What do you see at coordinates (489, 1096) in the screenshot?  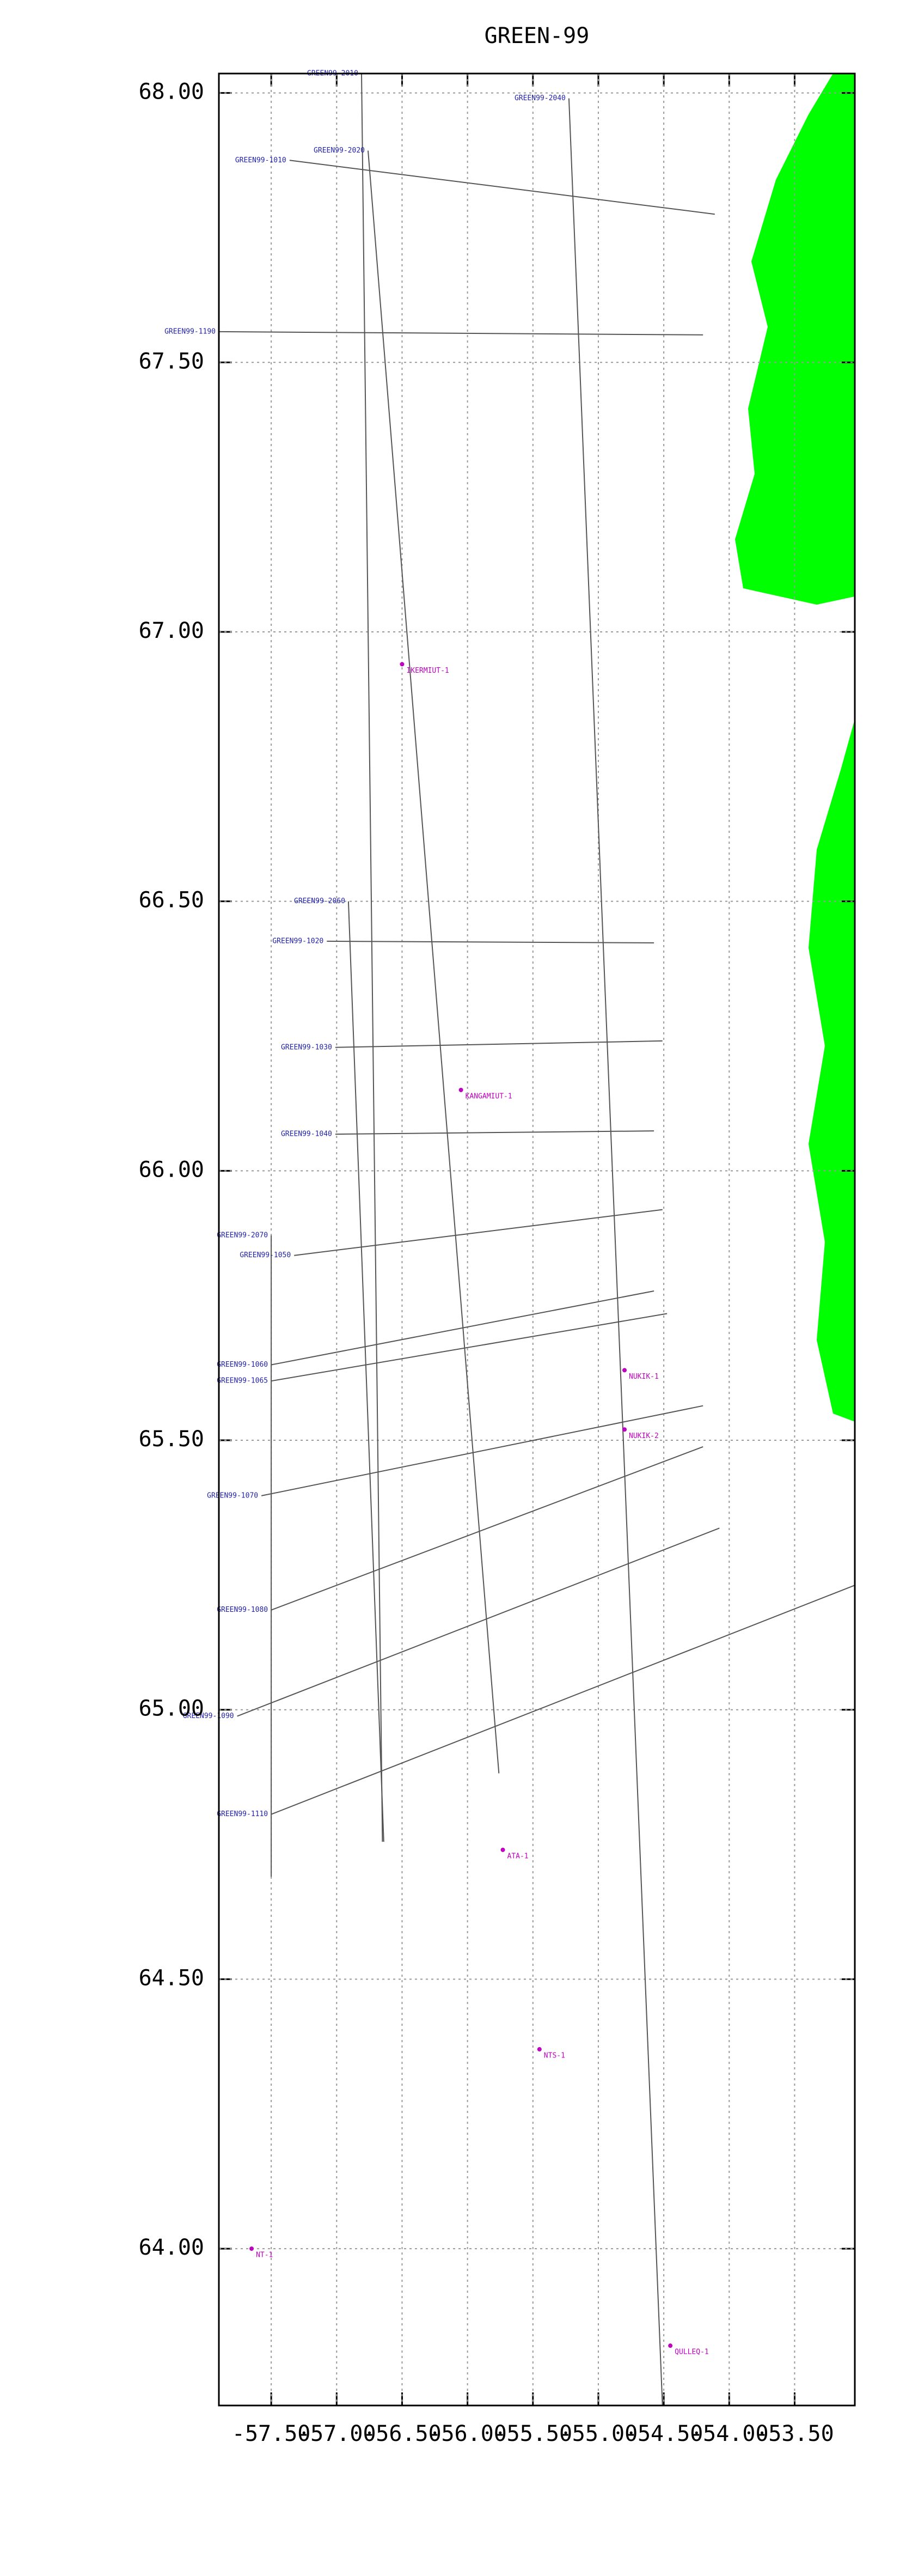 I see `well-label: KANGAMIUT-1` at bounding box center [489, 1096].